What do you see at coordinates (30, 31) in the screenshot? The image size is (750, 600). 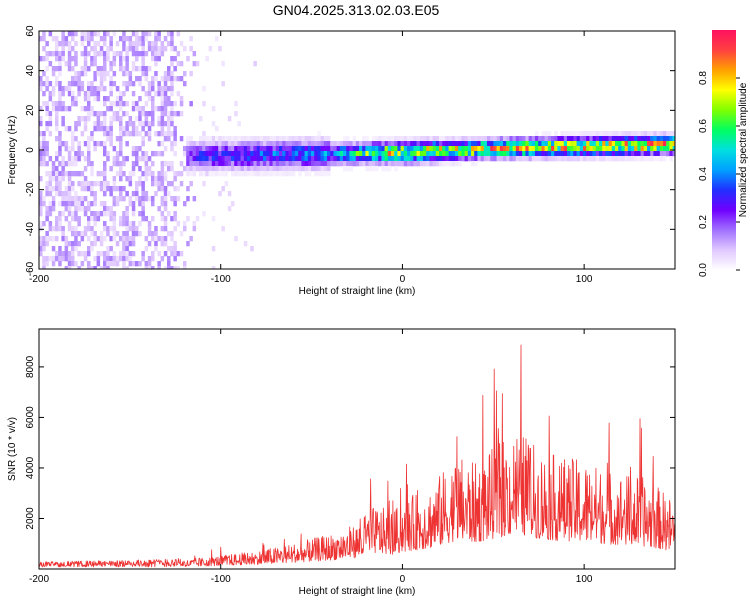 I see `spectrogram-ytick-label: 60` at bounding box center [30, 31].